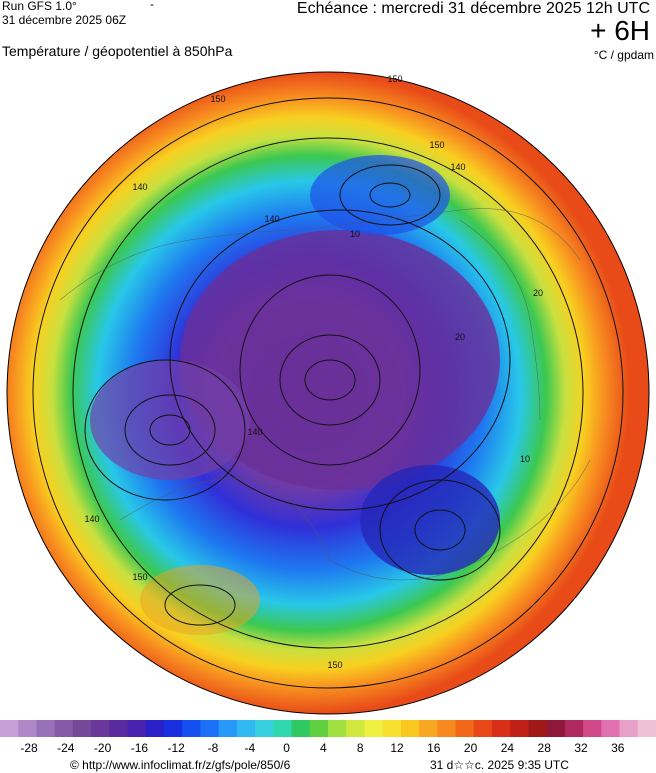 The height and width of the screenshot is (773, 656). Describe the element at coordinates (581, 748) in the screenshot. I see `colorbar-label: 32` at that location.